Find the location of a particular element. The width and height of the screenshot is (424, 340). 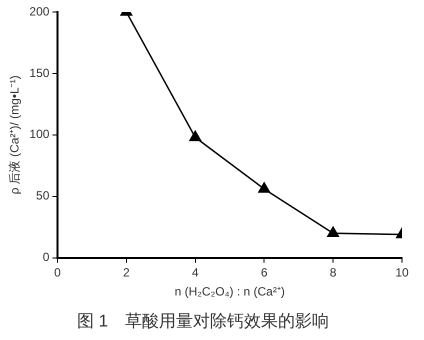

x-tick-label: 2 is located at coordinates (126, 272).